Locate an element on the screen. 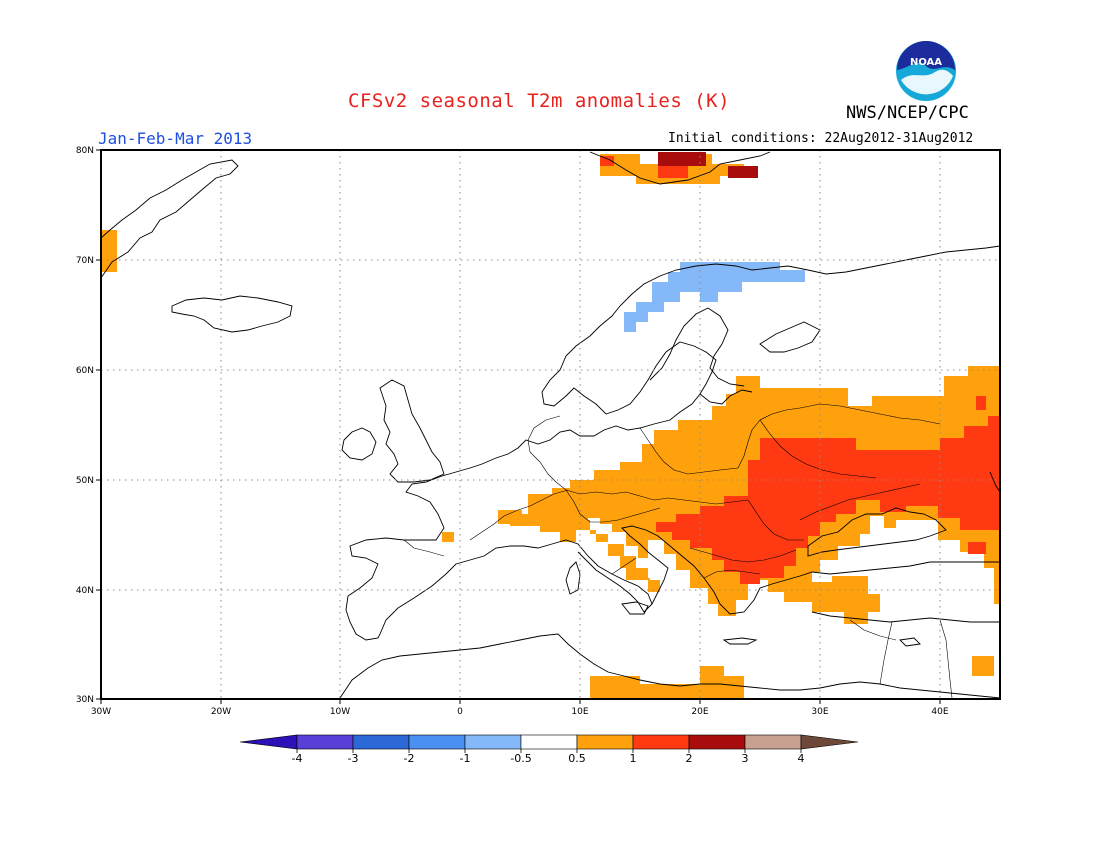 This screenshot has height=850, width=1100. x-tick-label: 20W is located at coordinates (221, 712).